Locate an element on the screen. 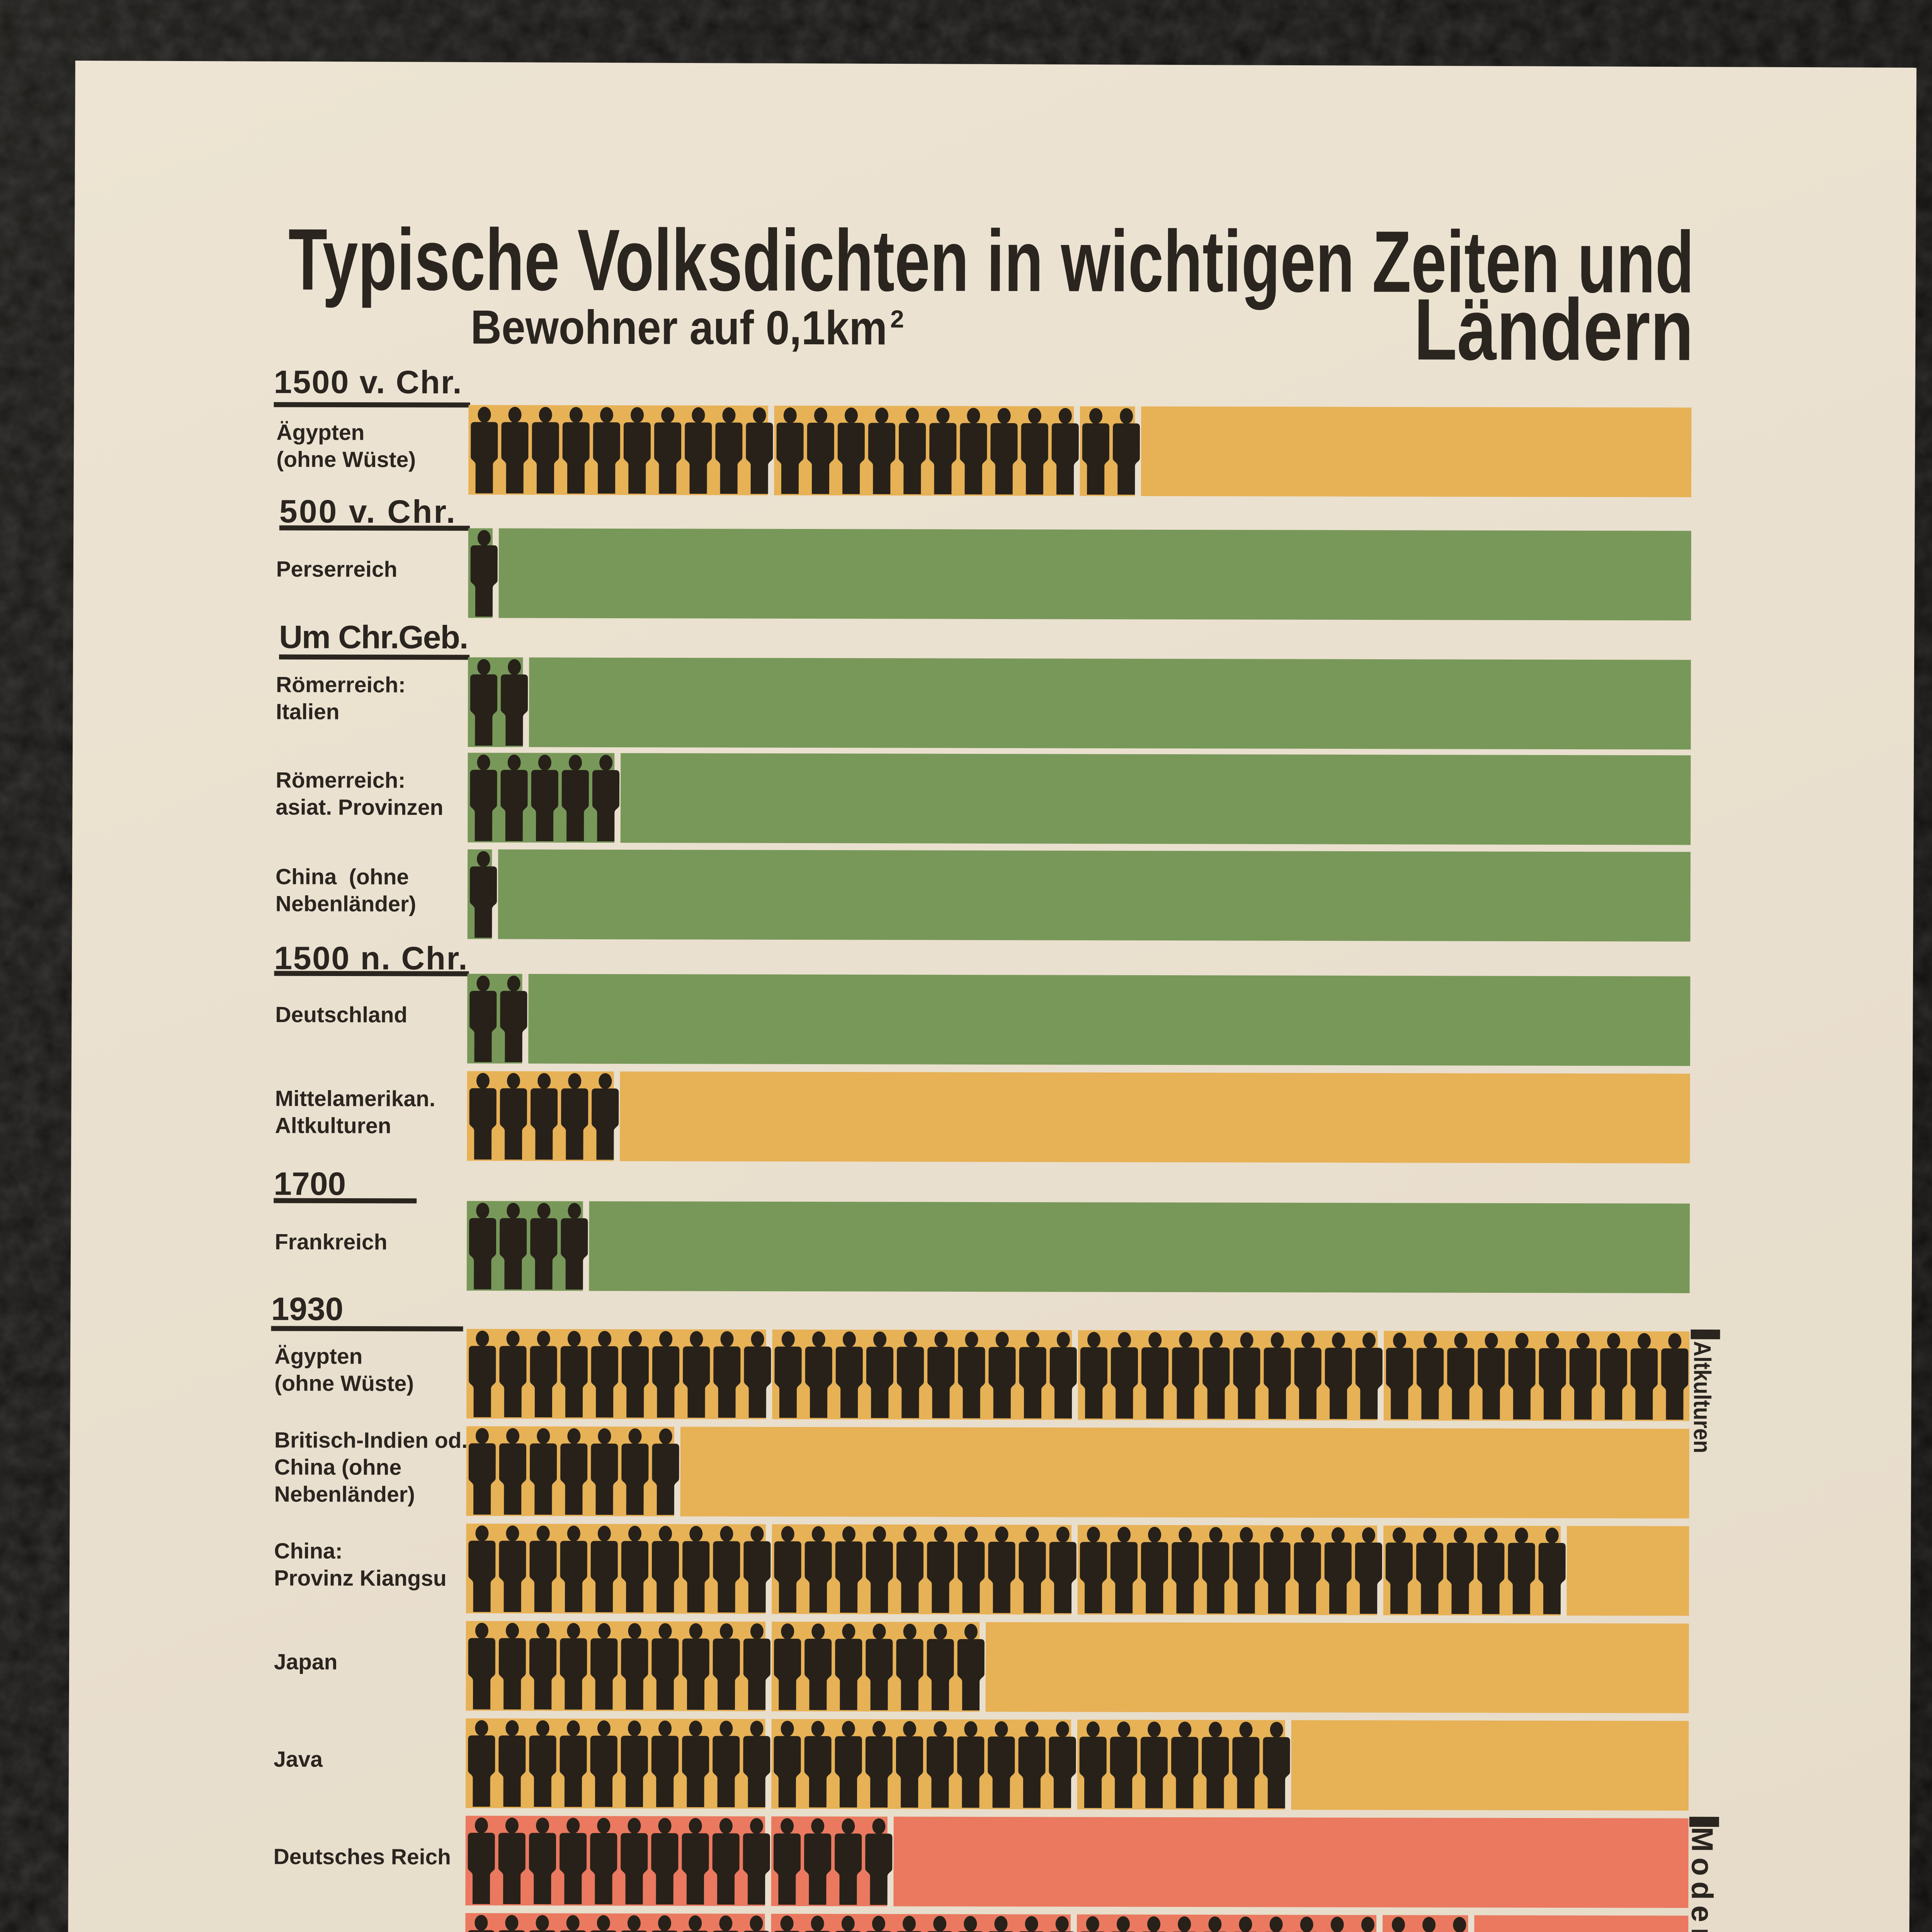 The image size is (1932, 1932). svg-text: China: is located at coordinates (308, 1551).